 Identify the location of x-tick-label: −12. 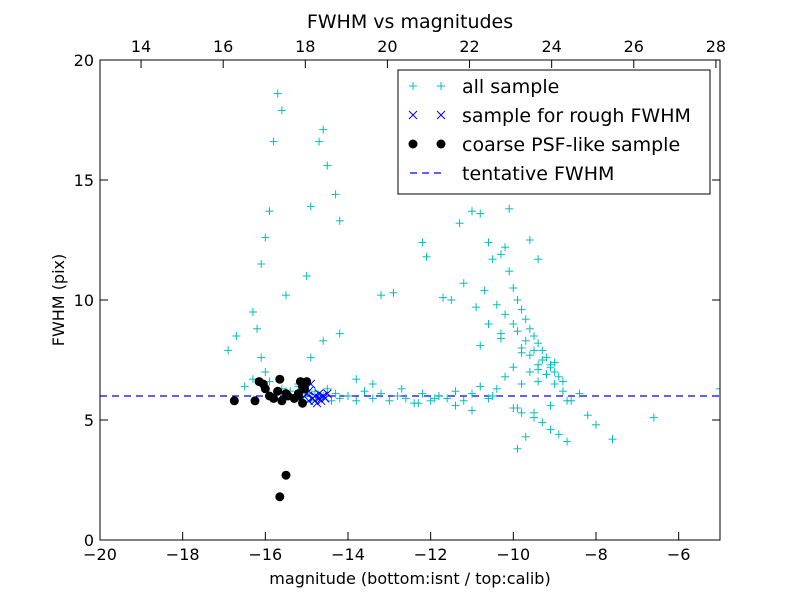
(431, 554).